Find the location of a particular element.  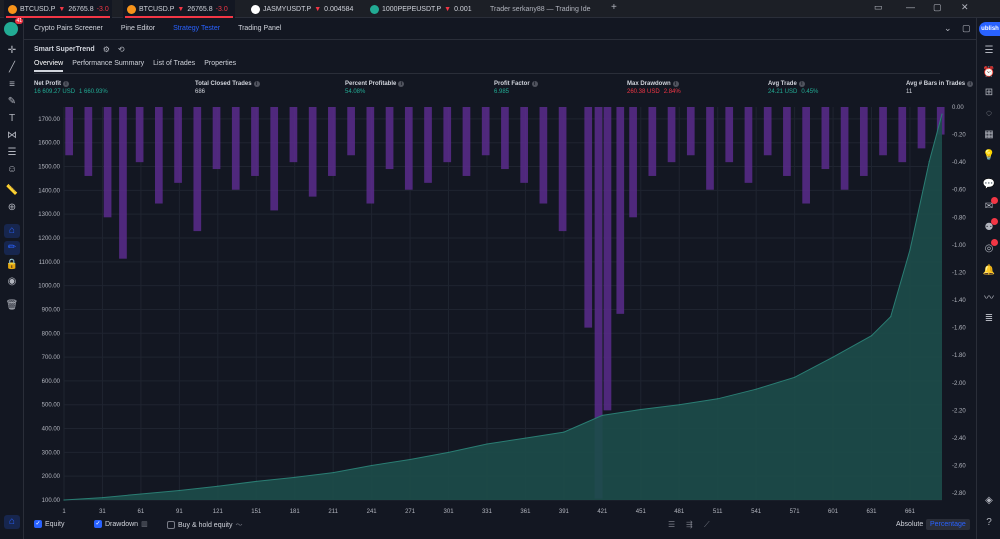

chat-icon: 💬 is located at coordinates (989, 184).